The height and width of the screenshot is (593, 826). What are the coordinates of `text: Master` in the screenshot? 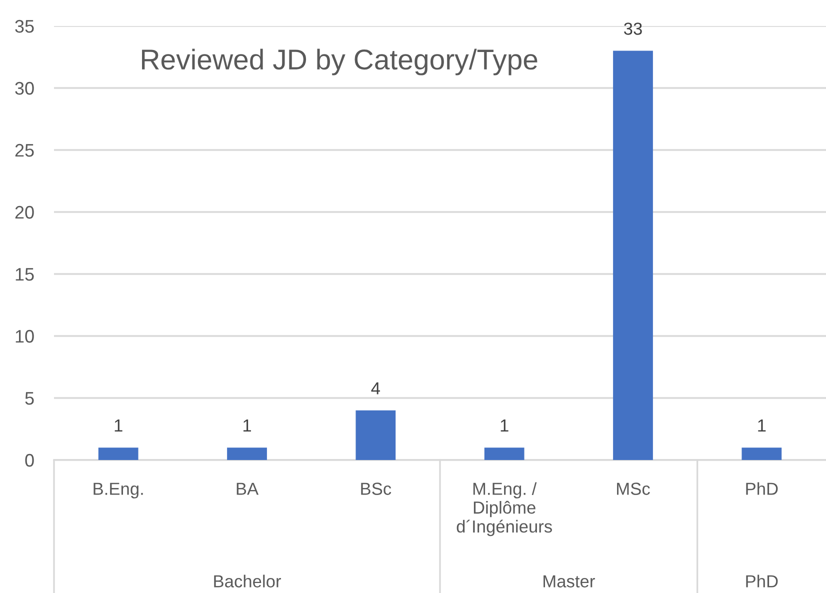 It's located at (569, 581).